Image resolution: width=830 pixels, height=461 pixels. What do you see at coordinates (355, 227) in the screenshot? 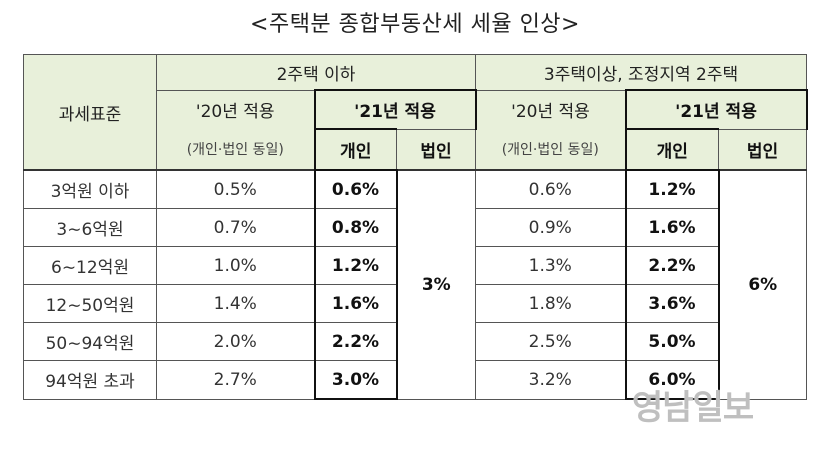
I see `rate-2021-individual-g1: 0.8%` at bounding box center [355, 227].